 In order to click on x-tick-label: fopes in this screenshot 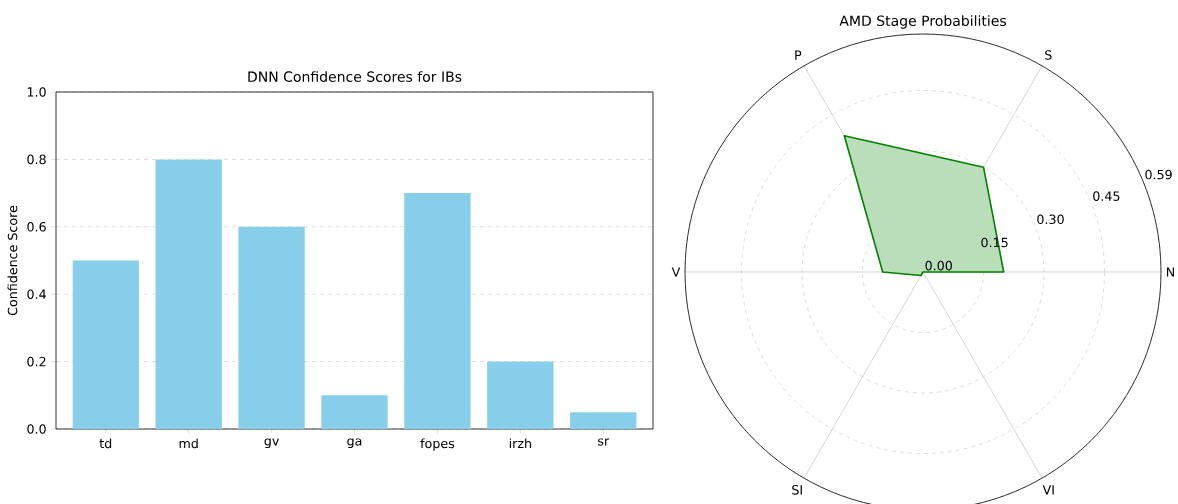, I will do `click(437, 444)`.